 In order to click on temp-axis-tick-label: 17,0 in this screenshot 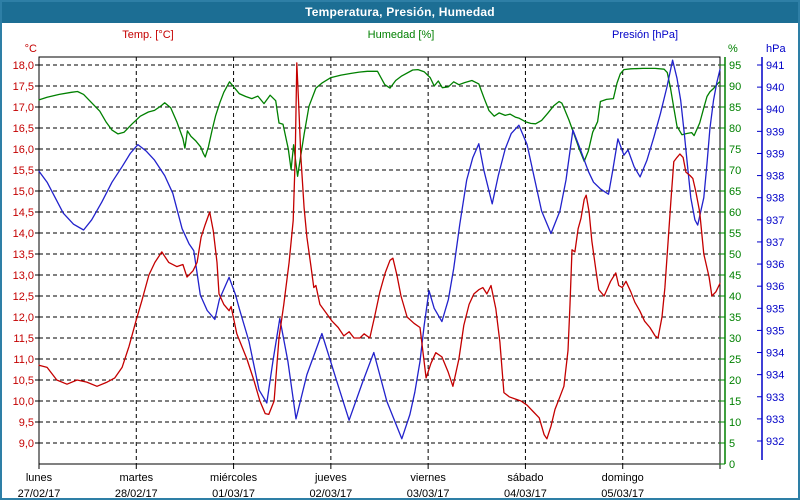, I will do `click(23, 108)`.